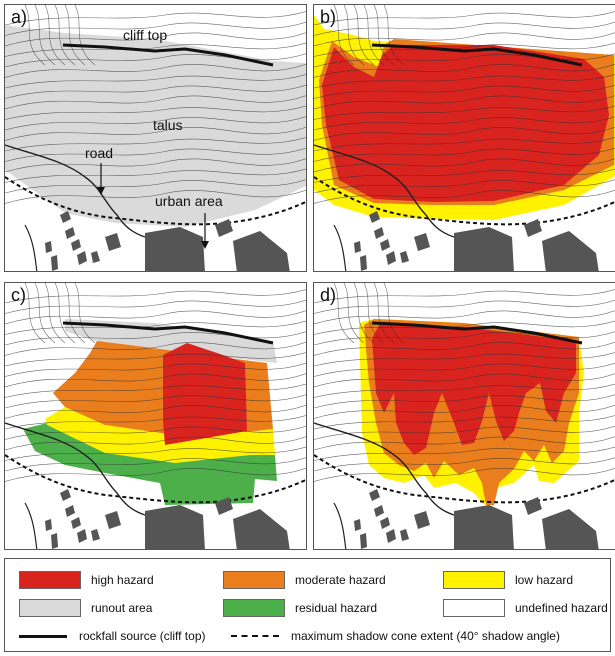 The height and width of the screenshot is (656, 615). Describe the element at coordinates (18, 295) in the screenshot. I see `panel-label: c)` at that location.